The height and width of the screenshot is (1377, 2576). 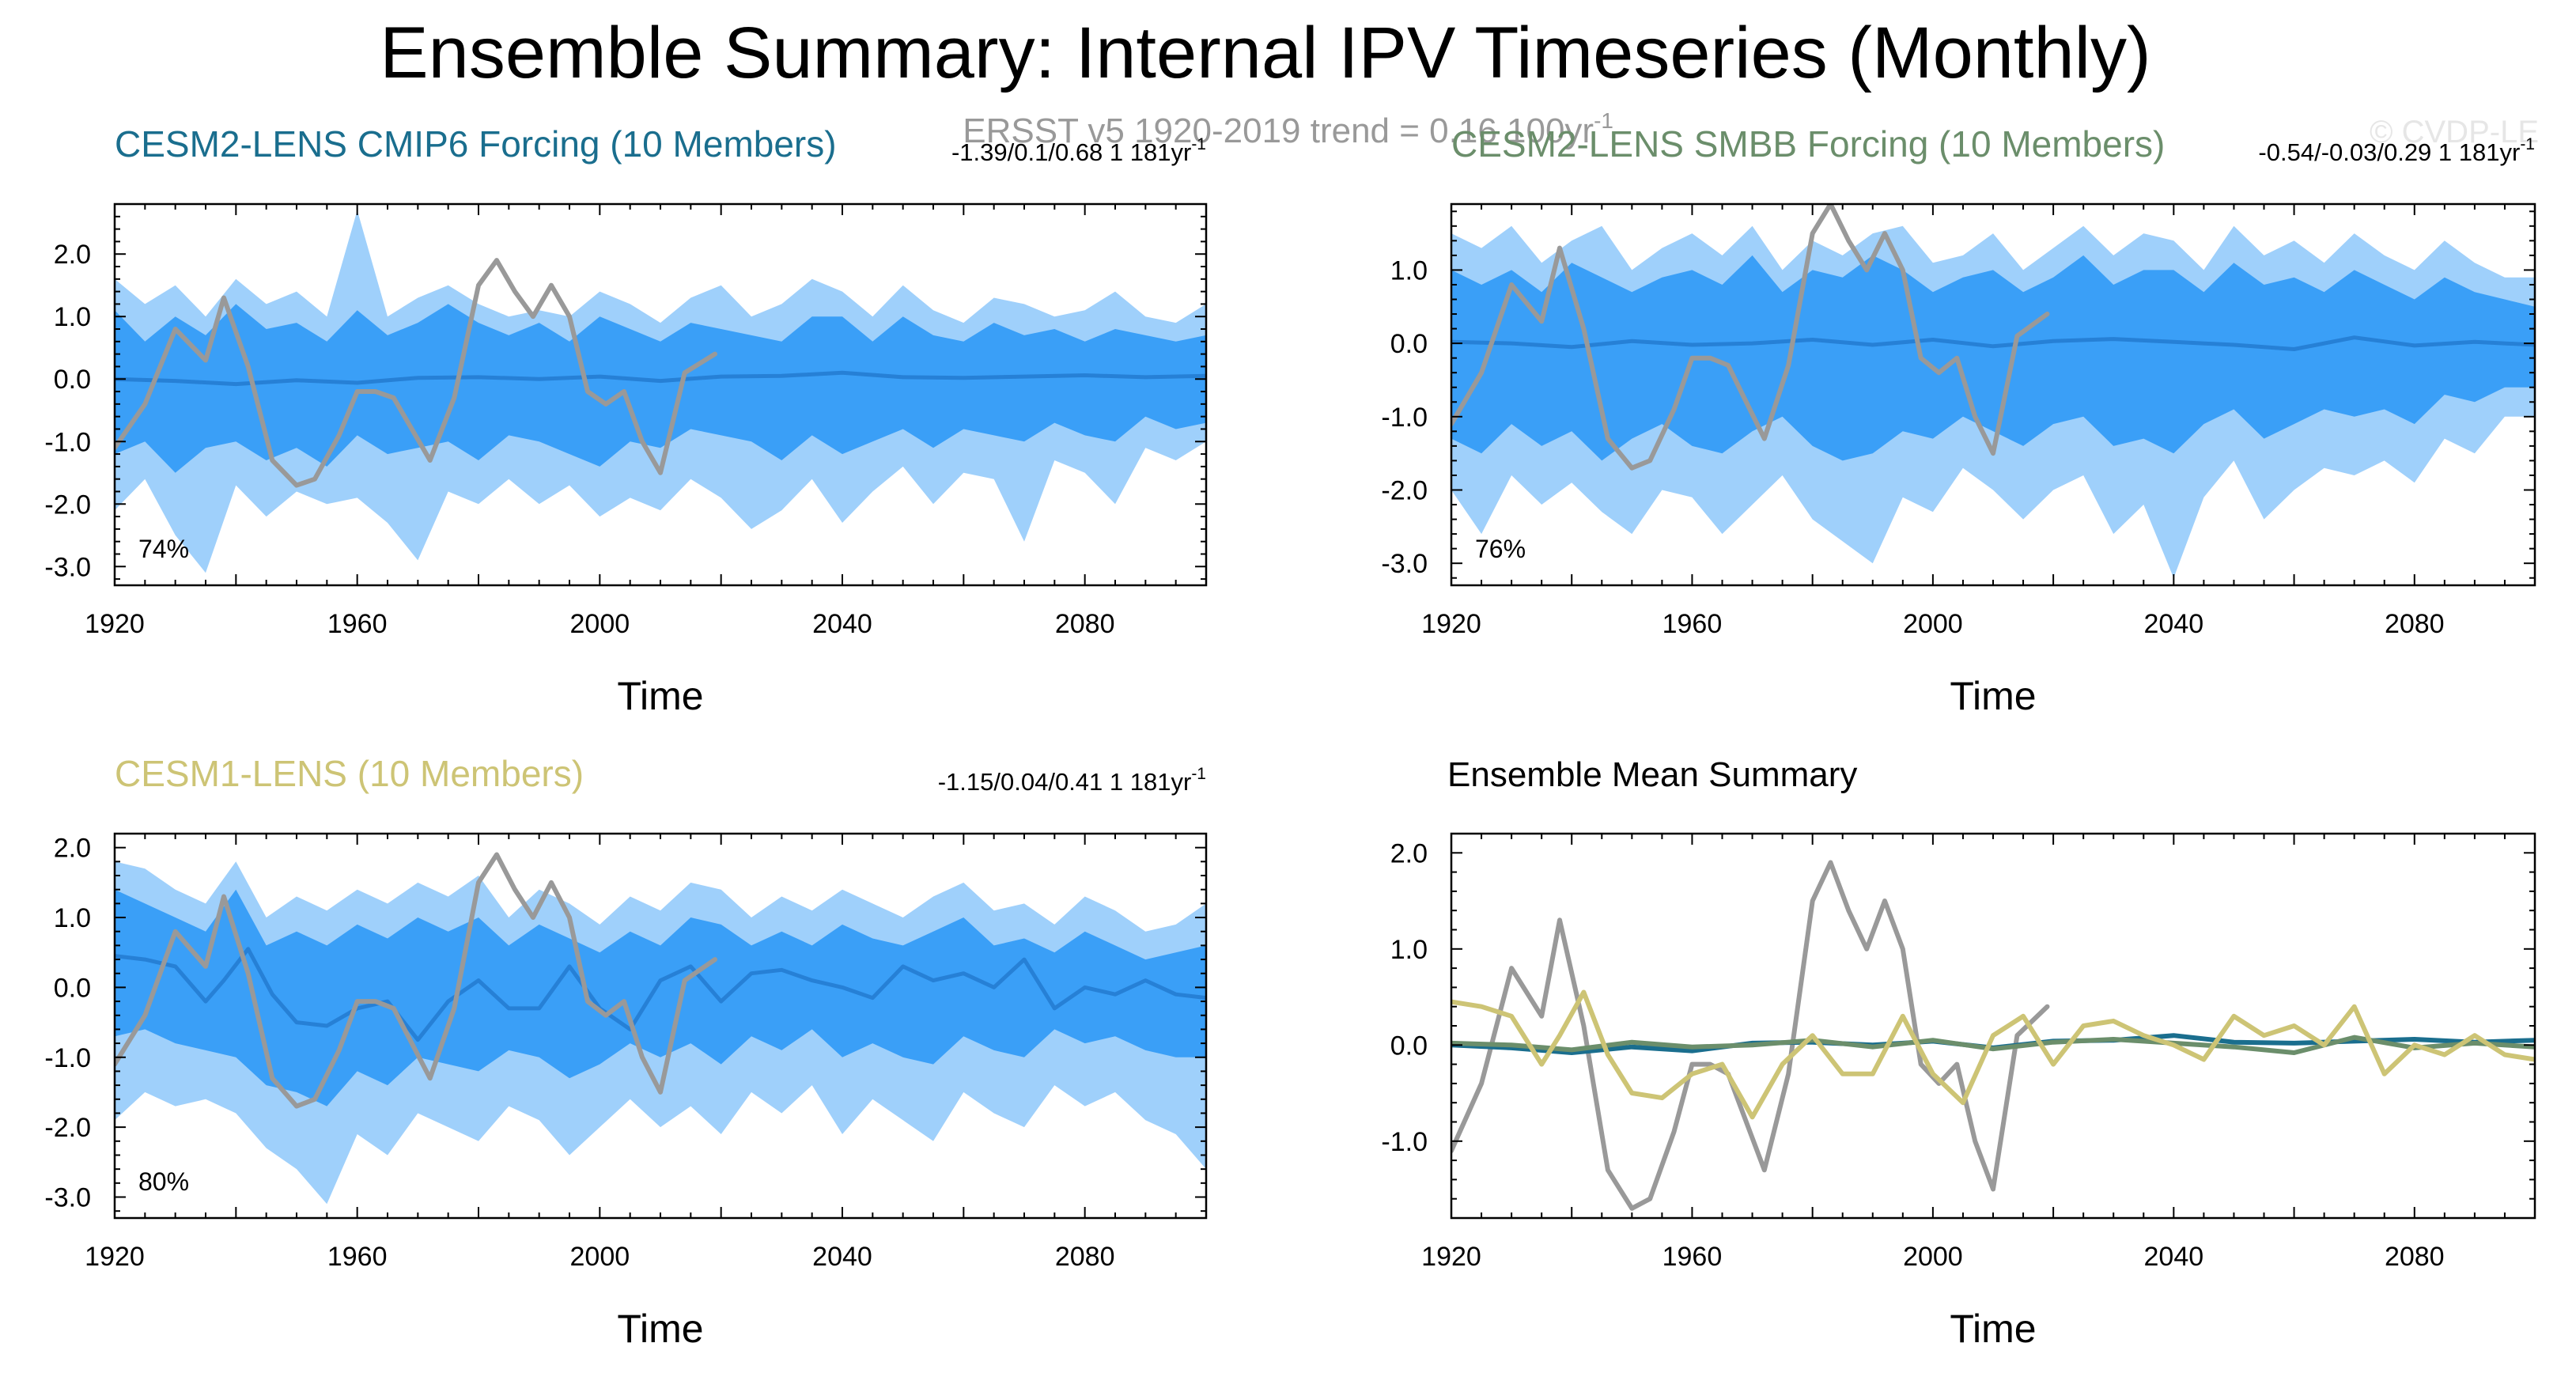 What do you see at coordinates (164, 1181) in the screenshot?
I see `percent-label: 80%` at bounding box center [164, 1181].